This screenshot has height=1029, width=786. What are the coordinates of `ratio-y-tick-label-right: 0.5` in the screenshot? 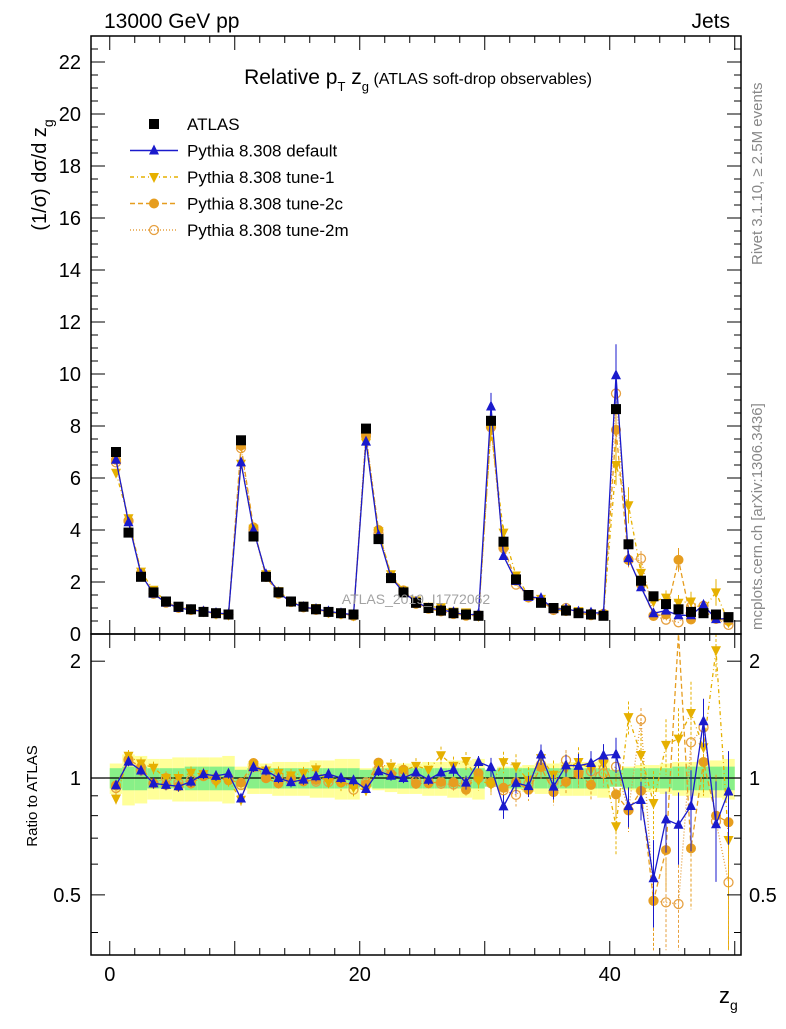 It's located at (763, 896).